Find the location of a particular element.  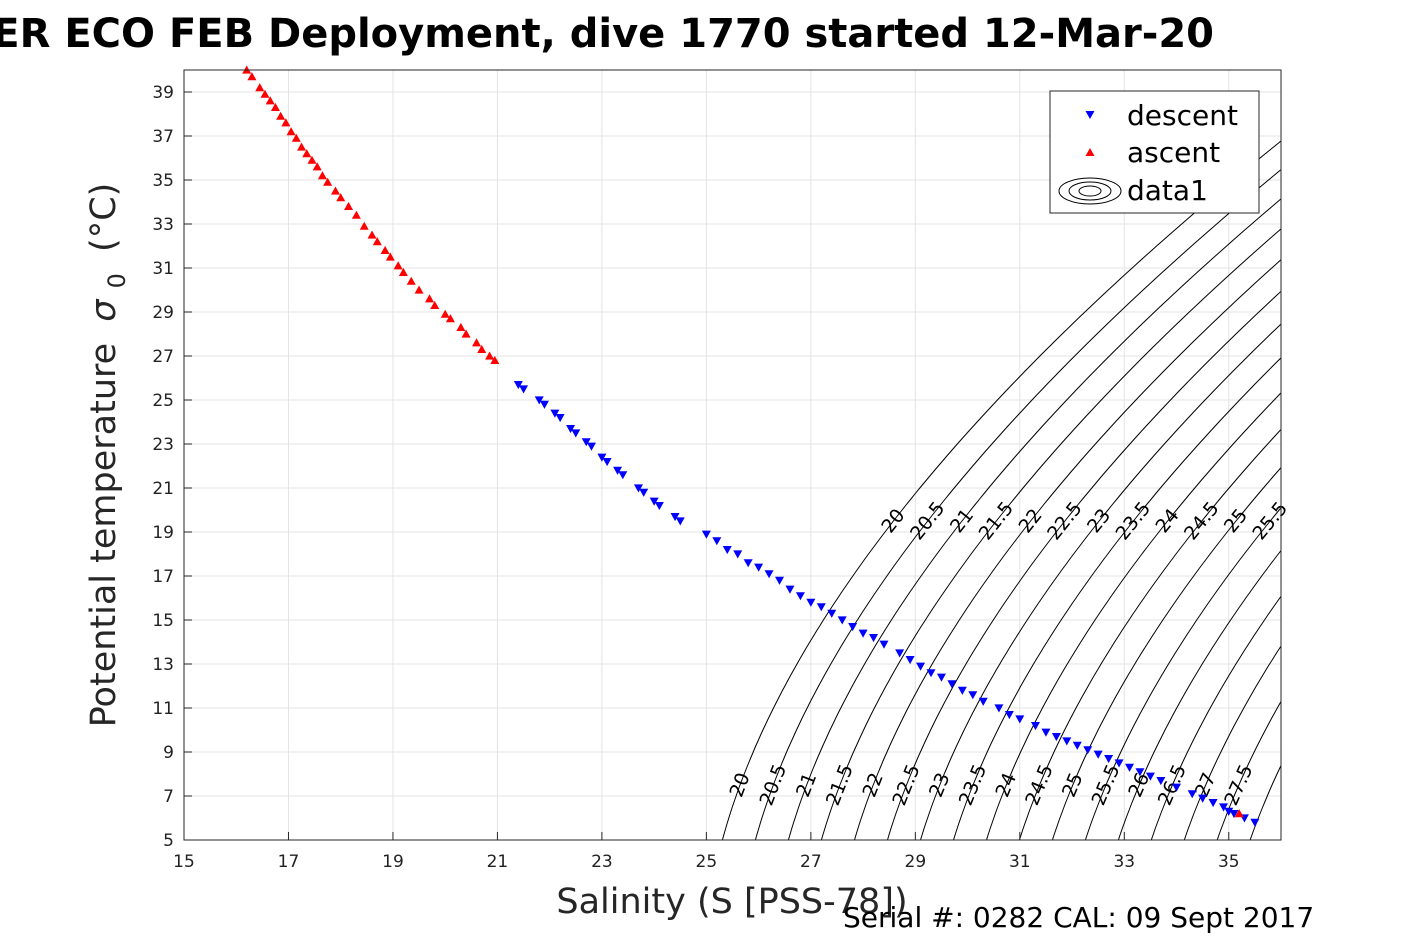

contour-label: 24.5 is located at coordinates (1039, 785).